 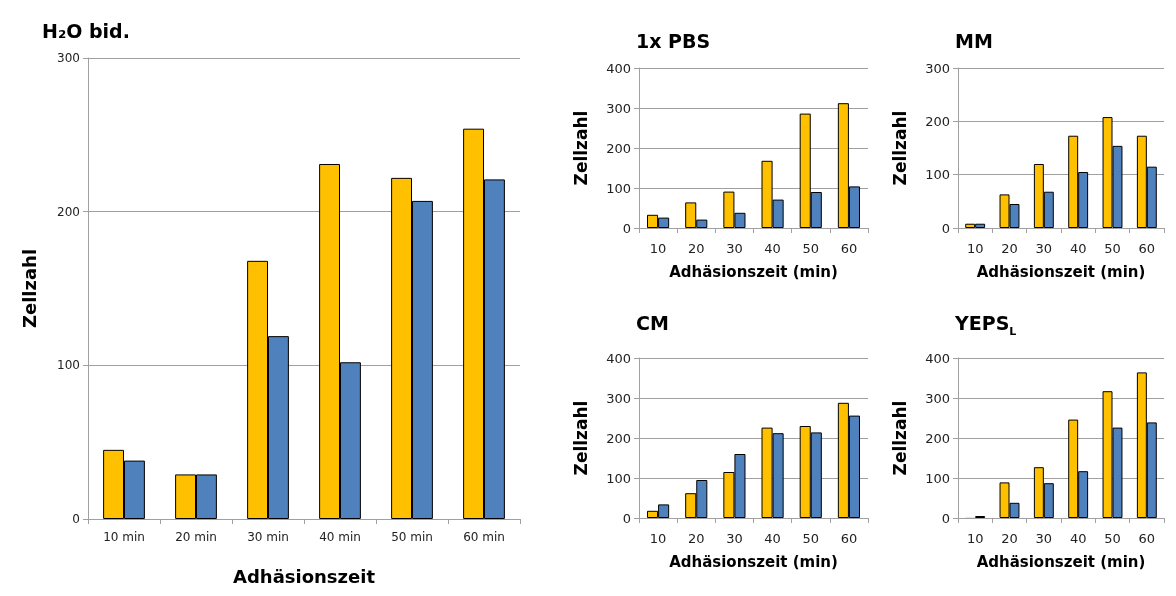 What do you see at coordinates (974, 41) in the screenshot?
I see `chart-title: MM` at bounding box center [974, 41].